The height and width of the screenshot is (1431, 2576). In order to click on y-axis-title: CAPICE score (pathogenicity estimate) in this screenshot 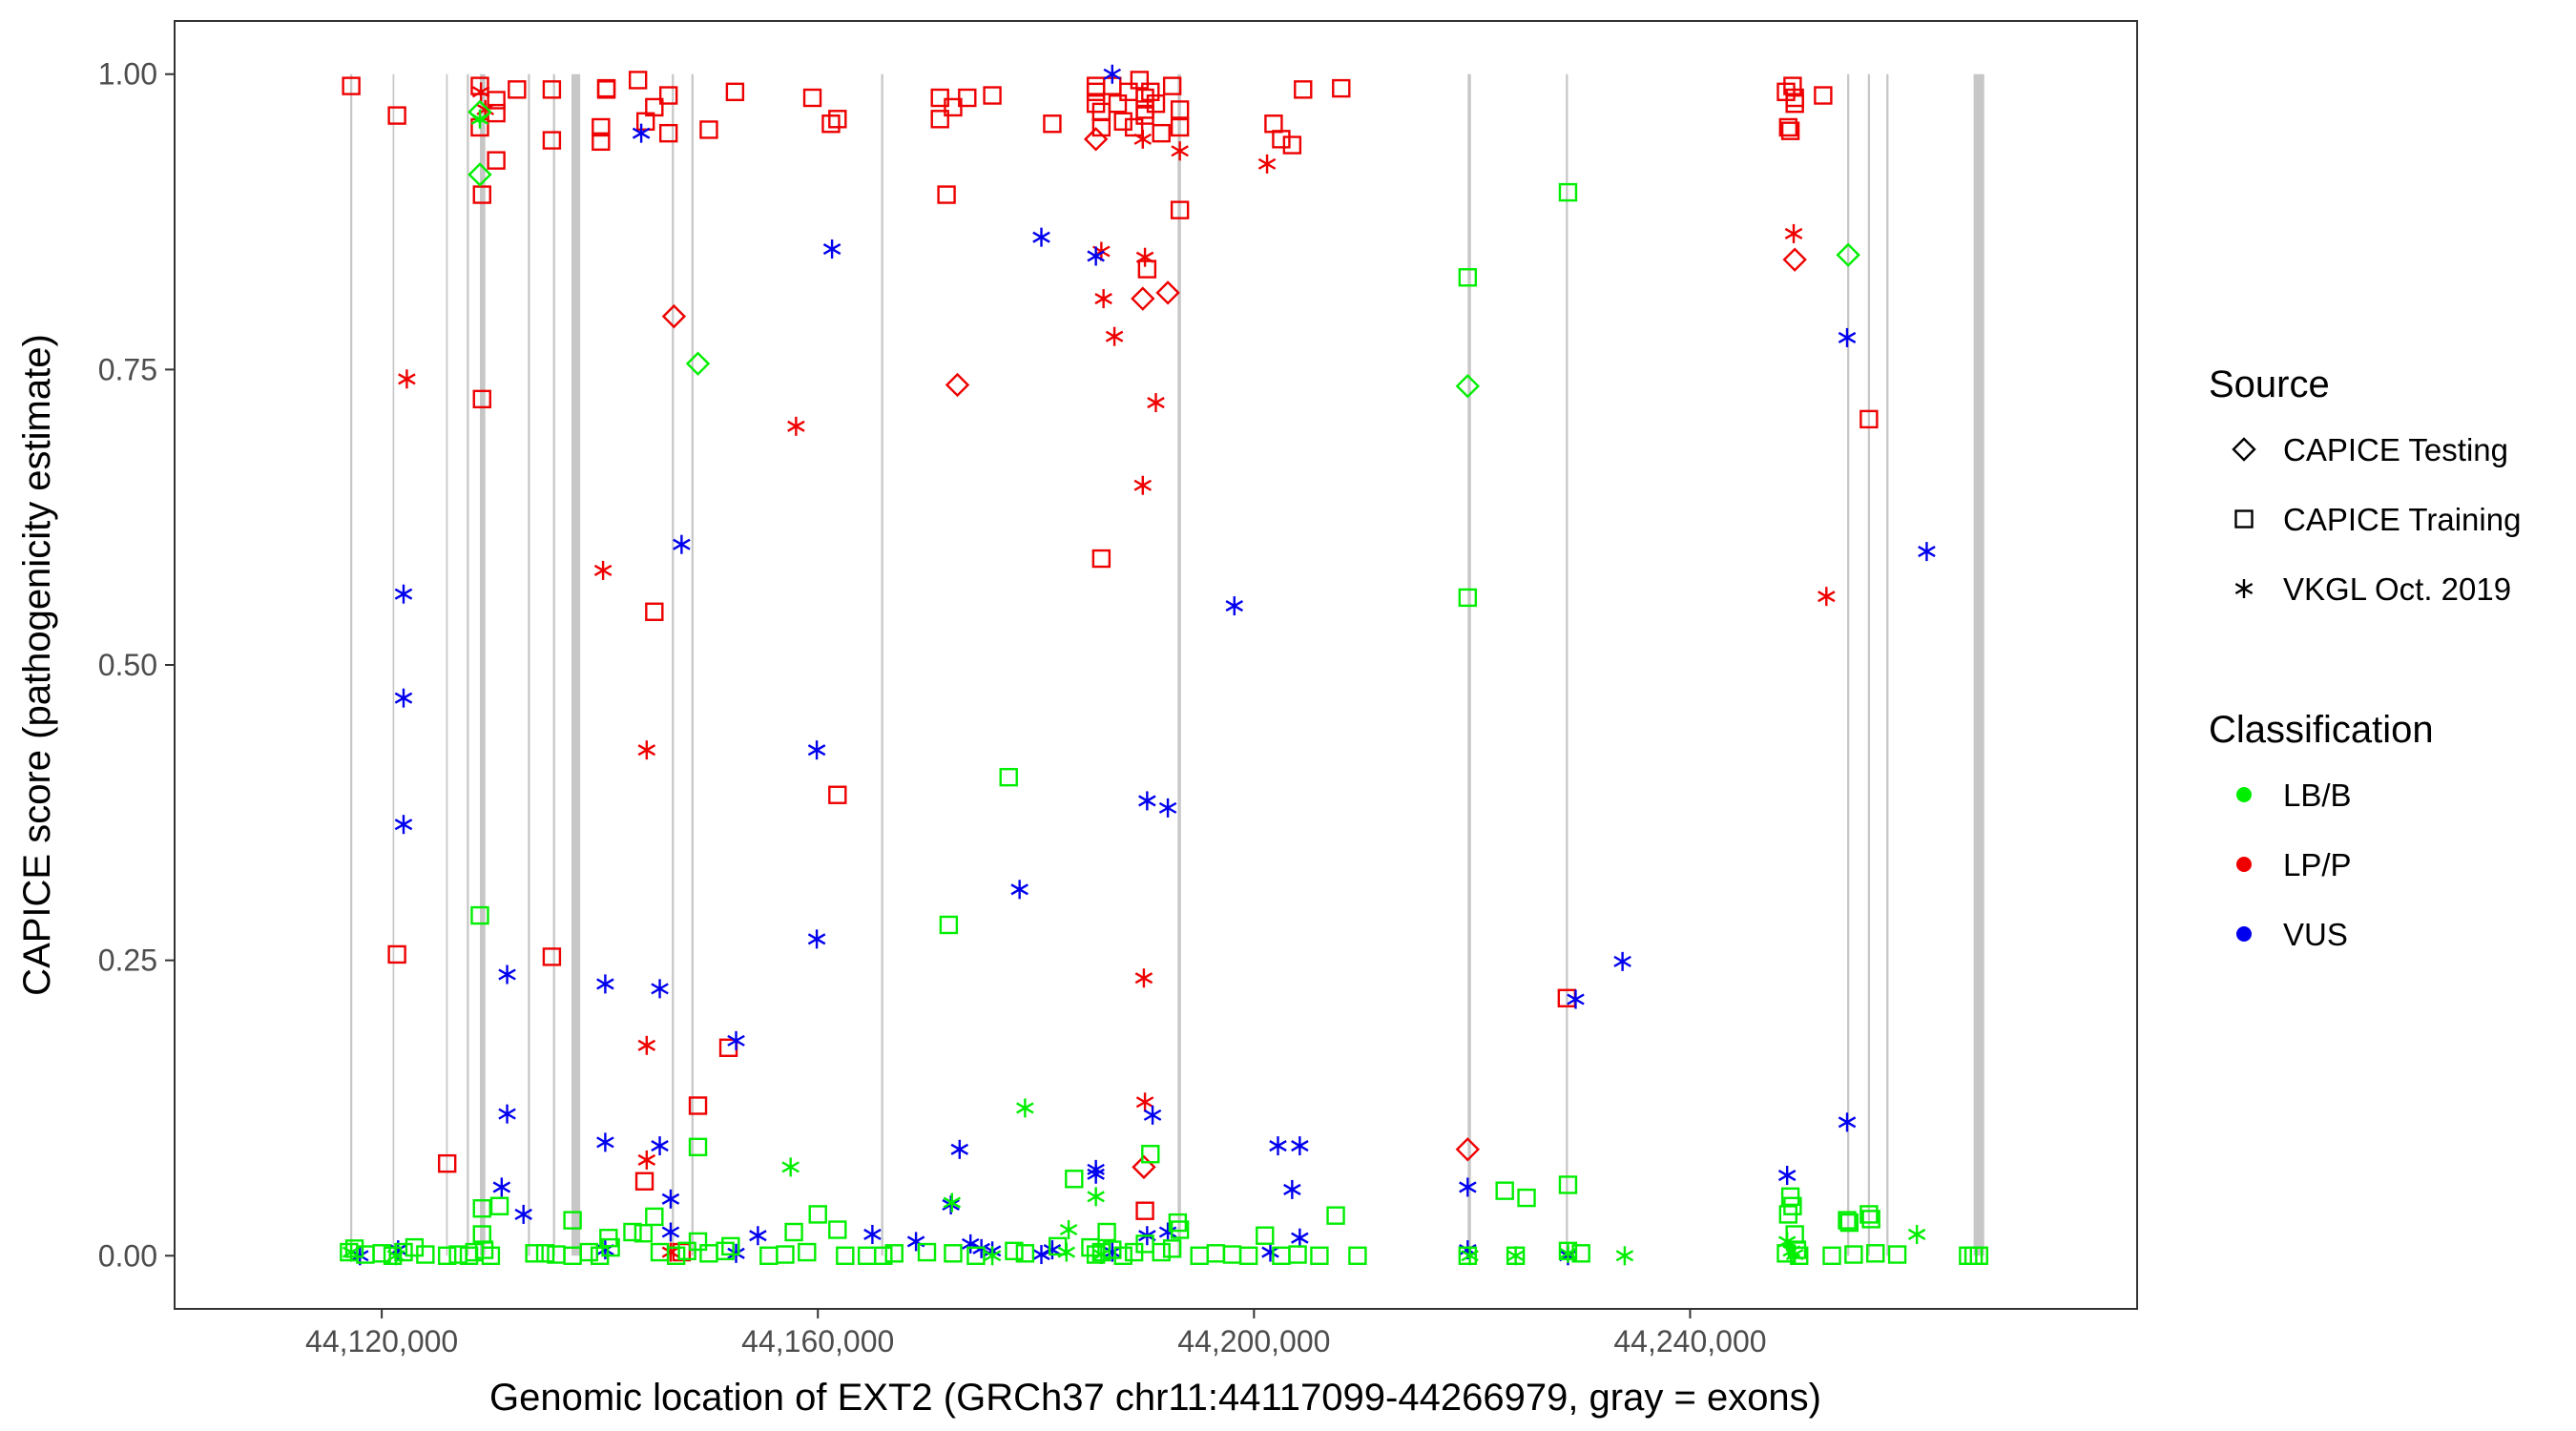, I will do `click(37, 665)`.